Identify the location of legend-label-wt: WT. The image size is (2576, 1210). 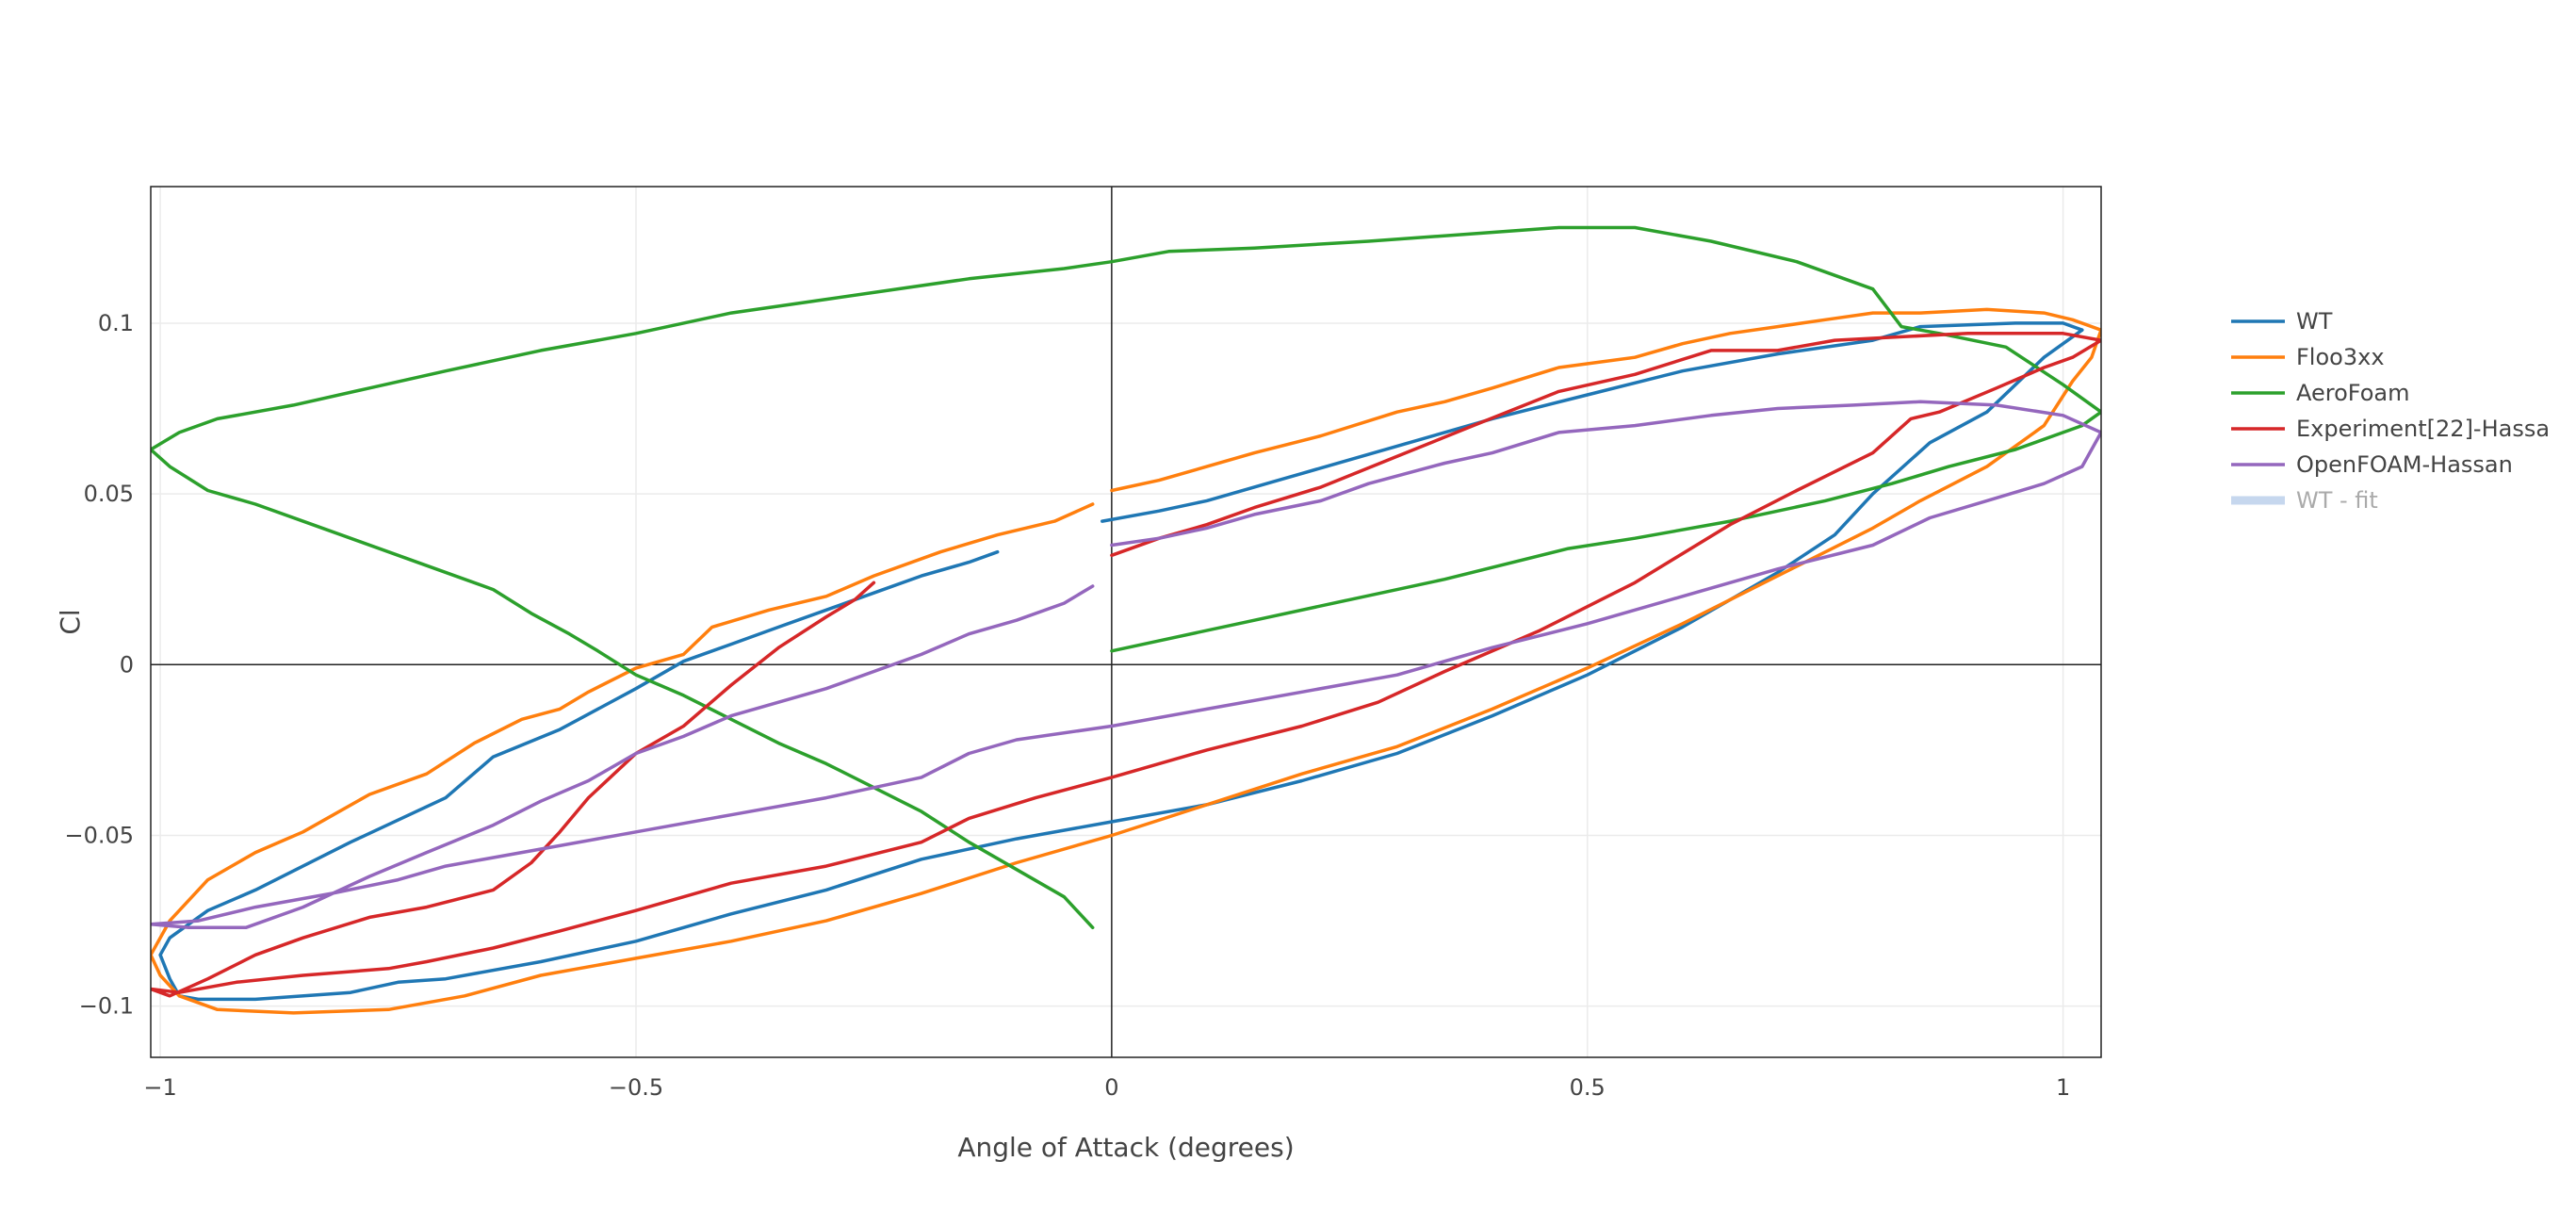
(2314, 321).